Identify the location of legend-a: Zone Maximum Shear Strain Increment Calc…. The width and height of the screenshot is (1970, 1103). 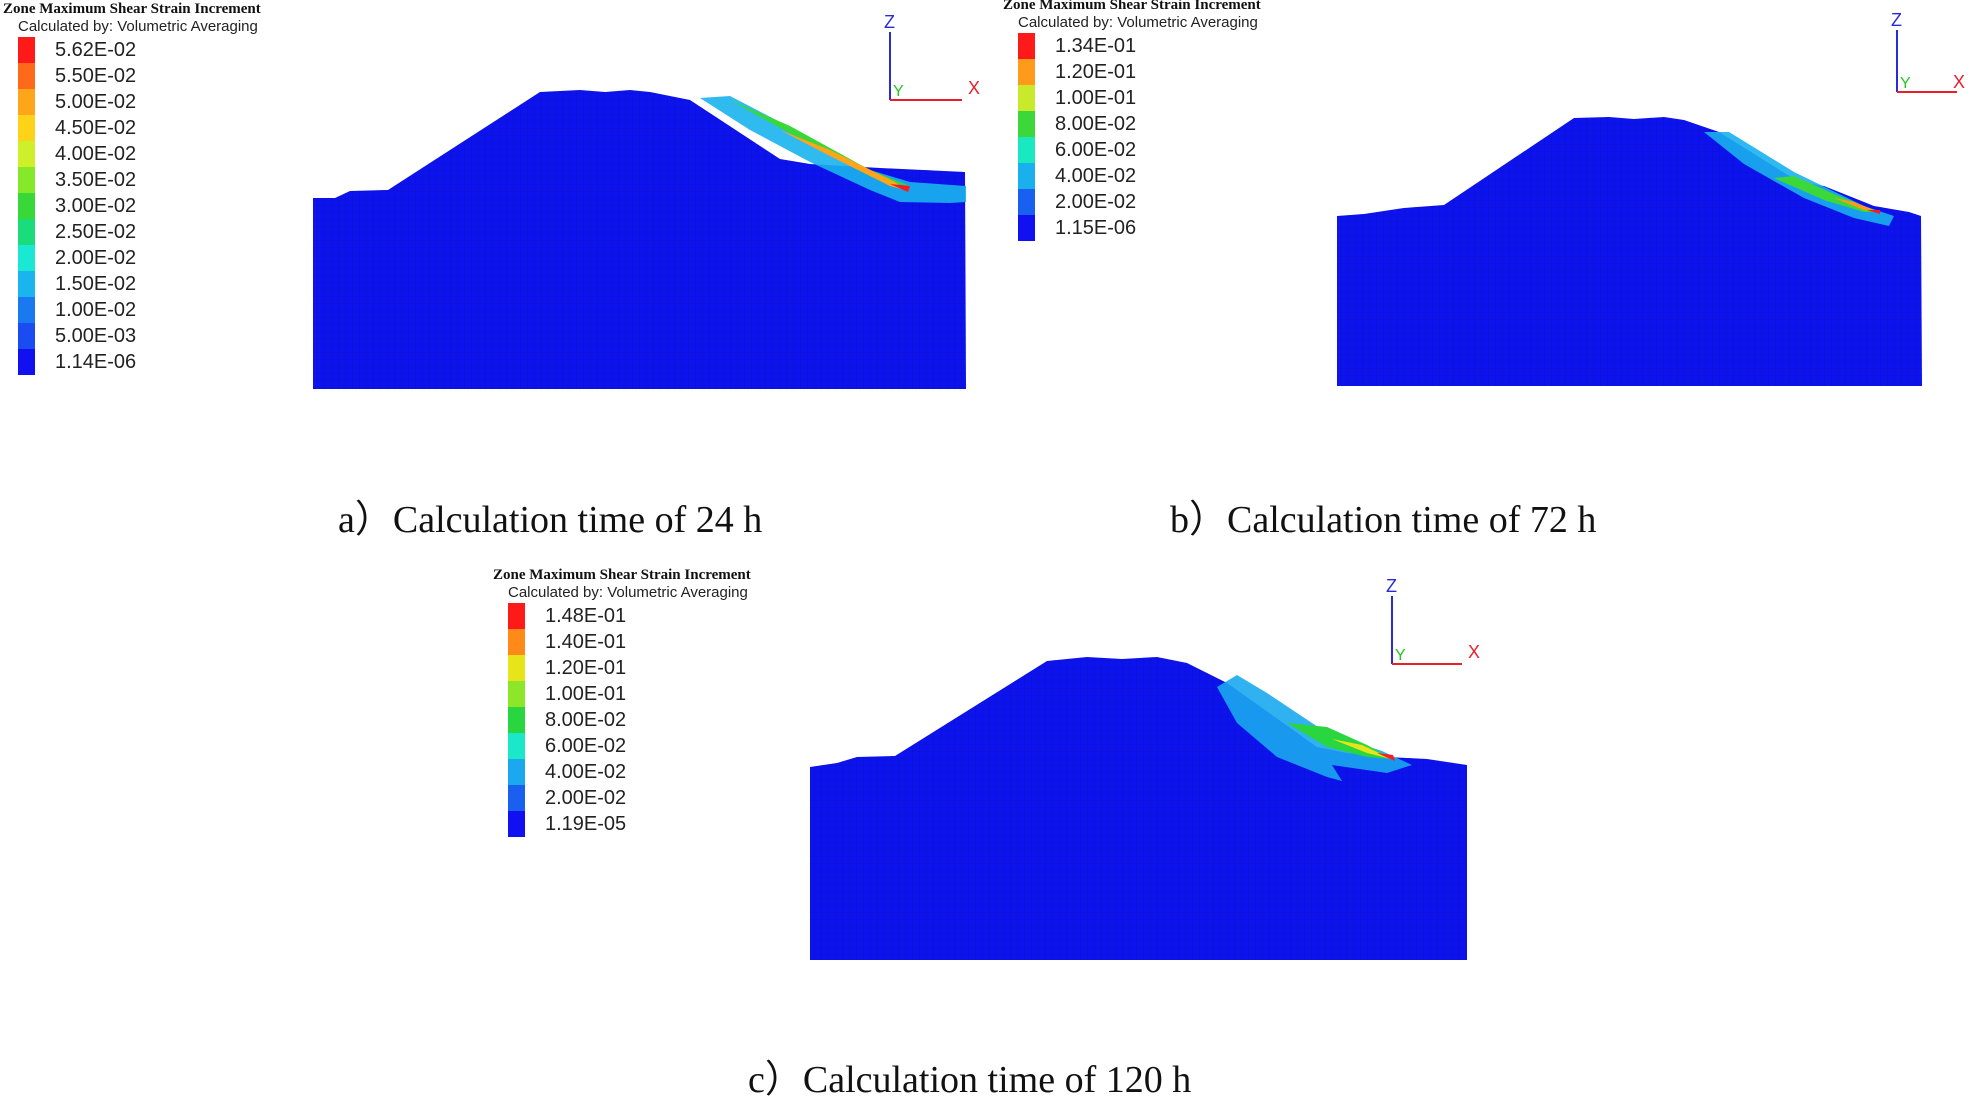
(132, 188).